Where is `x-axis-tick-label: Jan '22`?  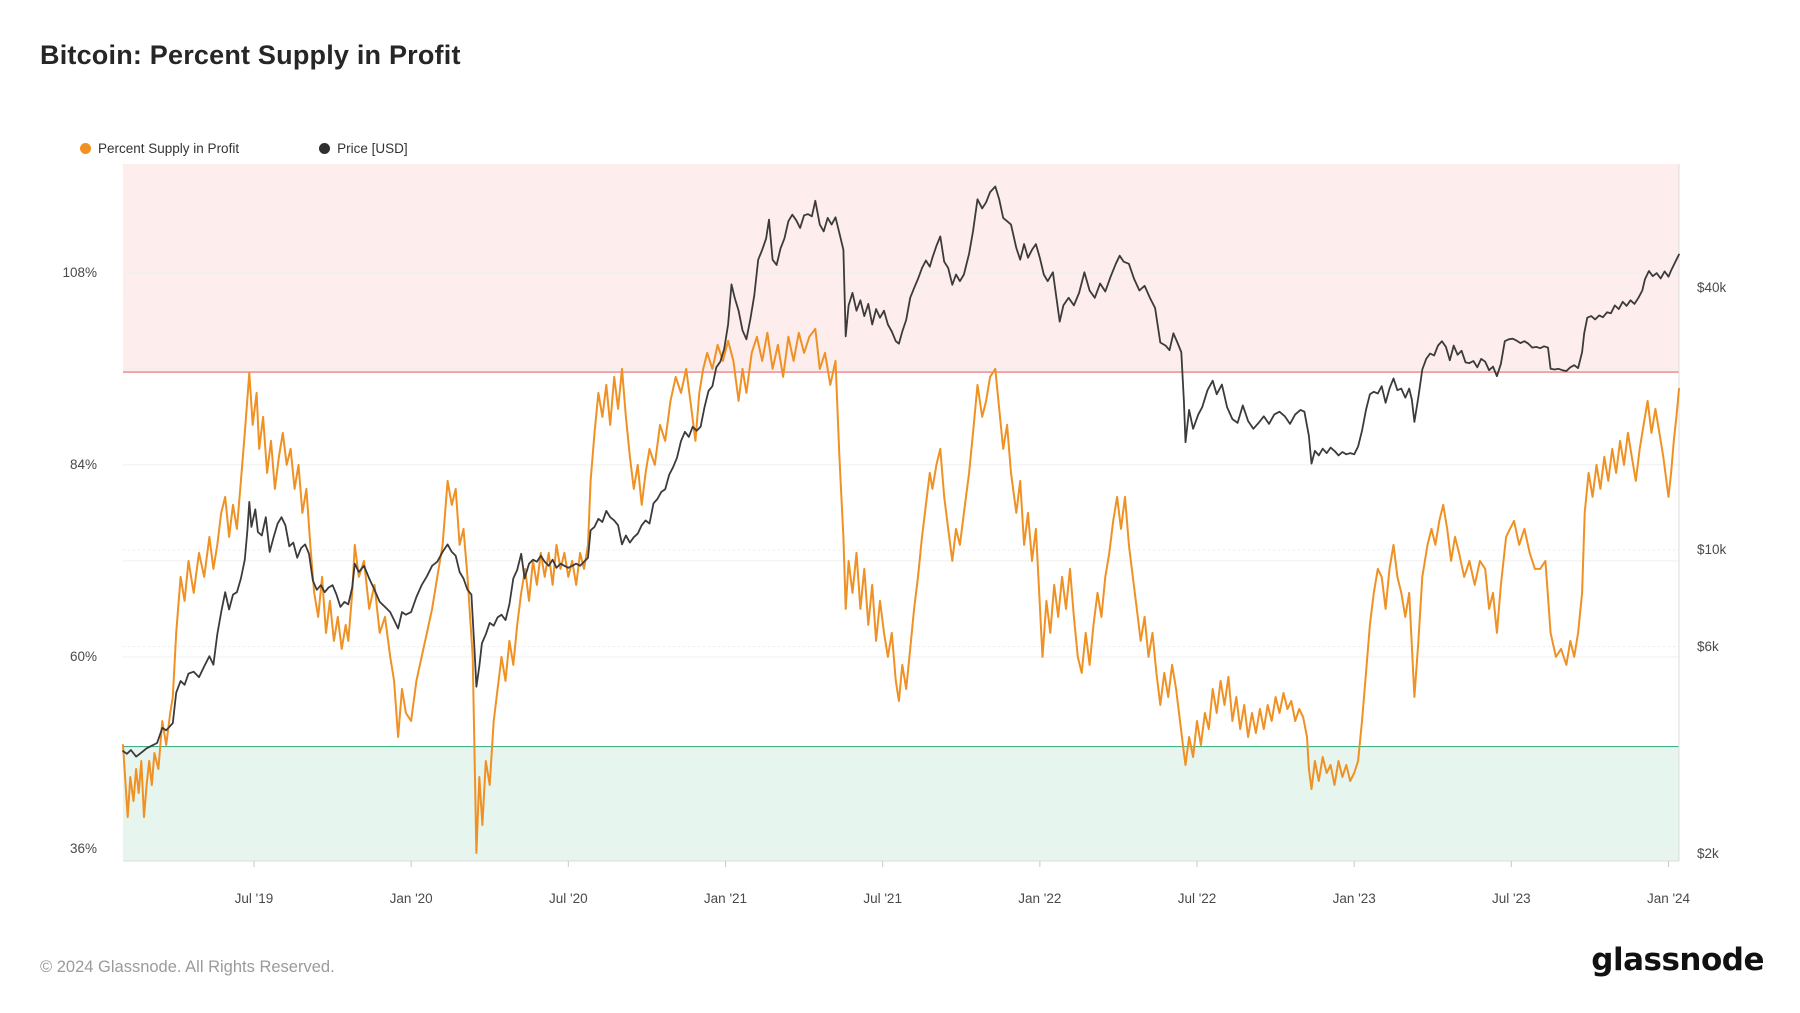
x-axis-tick-label: Jan '22 is located at coordinates (1040, 898).